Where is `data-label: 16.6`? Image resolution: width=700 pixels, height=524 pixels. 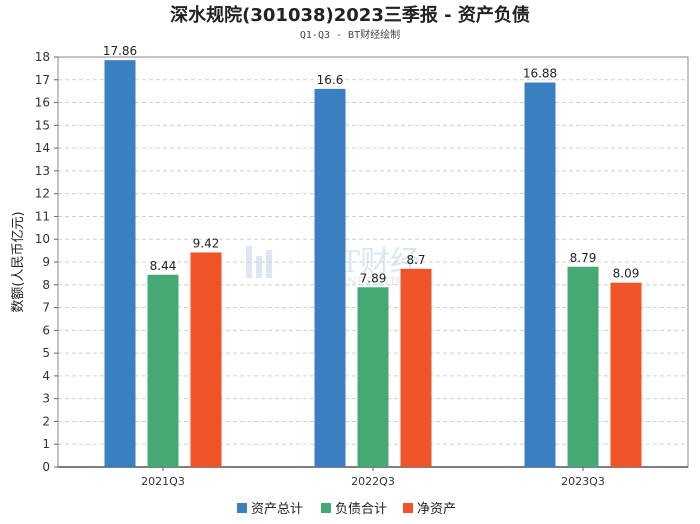
data-label: 16.6 is located at coordinates (330, 80).